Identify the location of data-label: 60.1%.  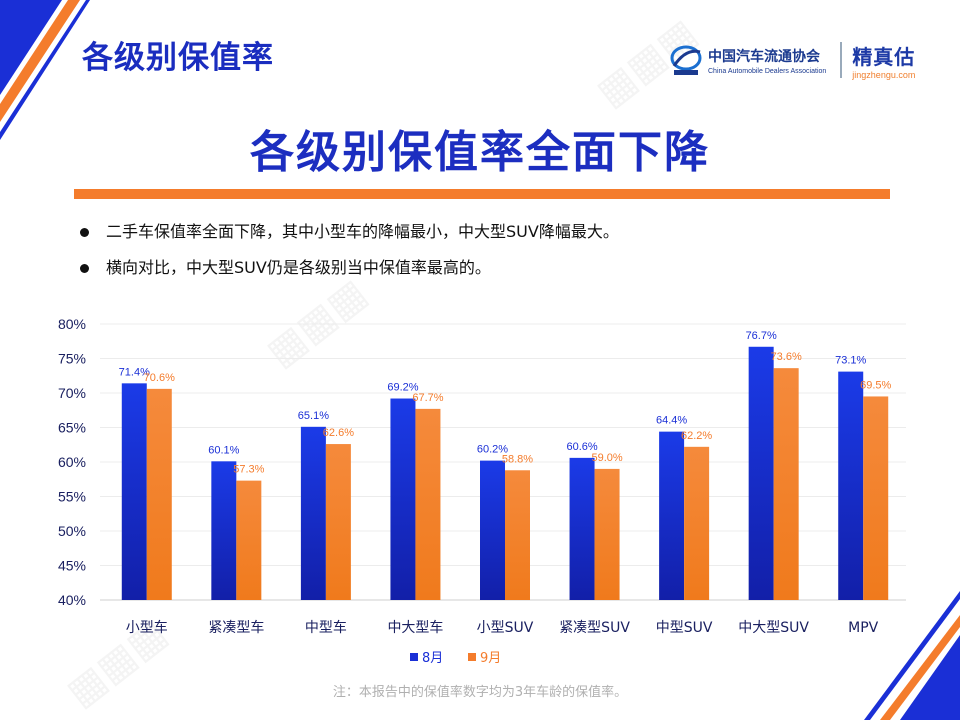
(223, 450).